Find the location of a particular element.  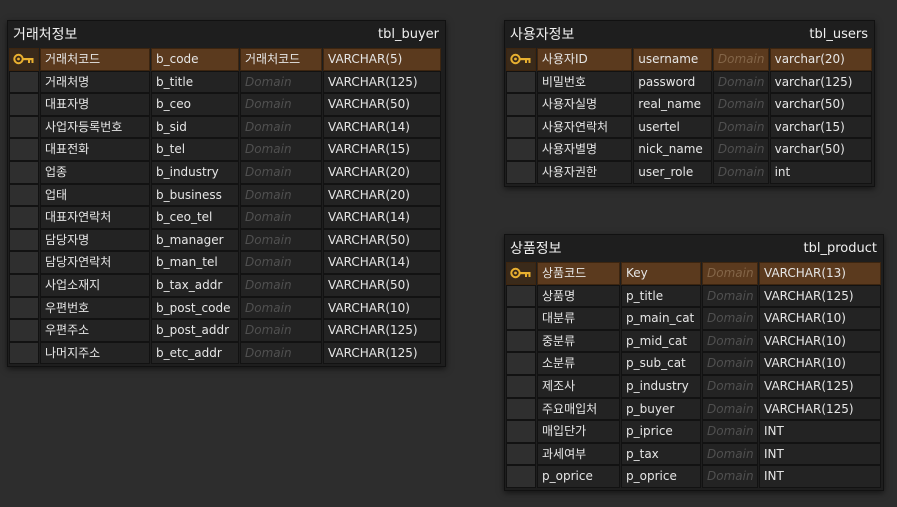

column-physical-name: usertel is located at coordinates (672, 127).